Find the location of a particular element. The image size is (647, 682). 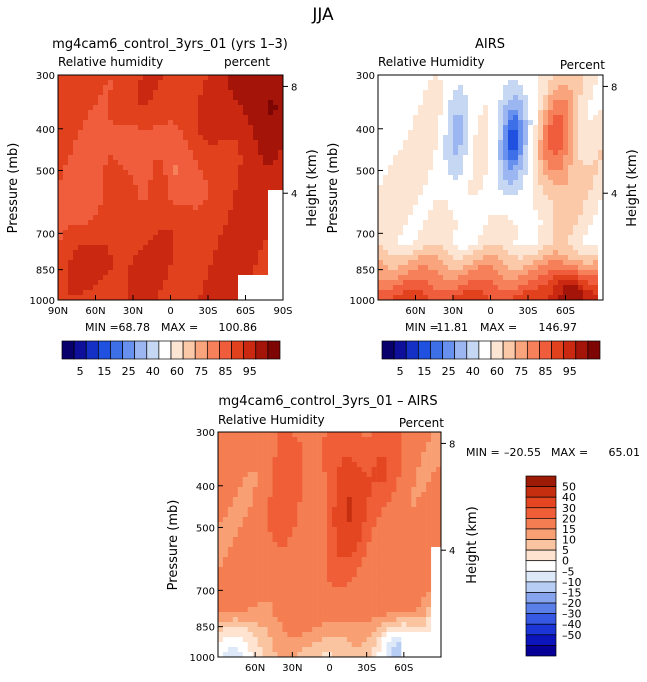

y2-tick-label: 4 is located at coordinates (614, 194).